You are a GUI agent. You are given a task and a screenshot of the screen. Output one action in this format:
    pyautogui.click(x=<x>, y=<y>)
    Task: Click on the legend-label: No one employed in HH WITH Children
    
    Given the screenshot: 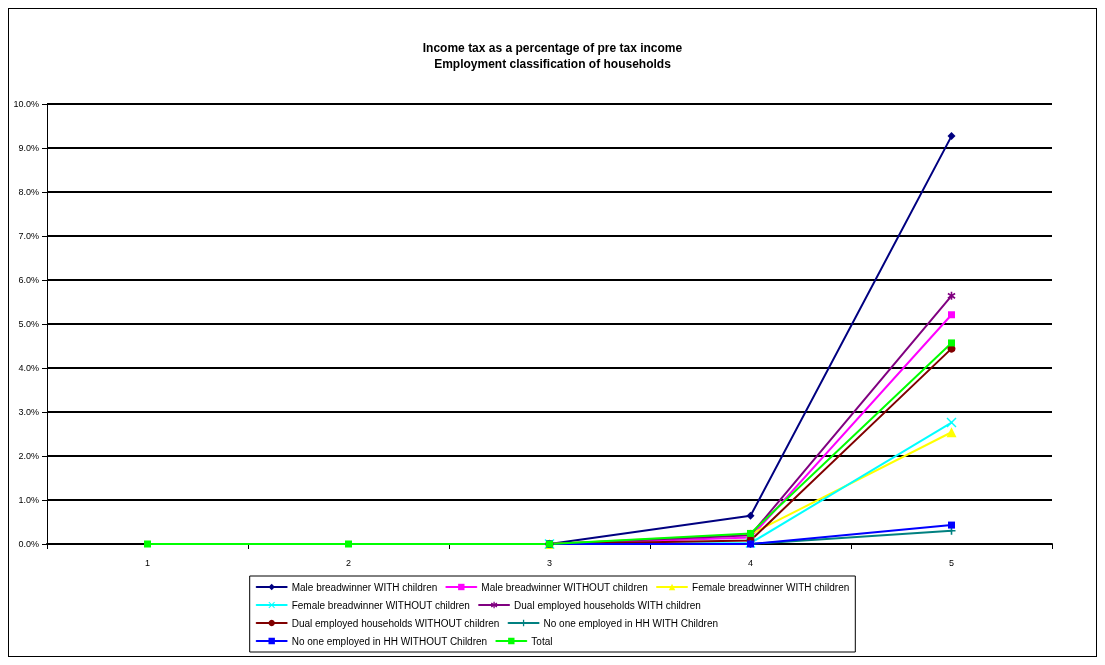 What is the action you would take?
    pyautogui.click(x=631, y=623)
    